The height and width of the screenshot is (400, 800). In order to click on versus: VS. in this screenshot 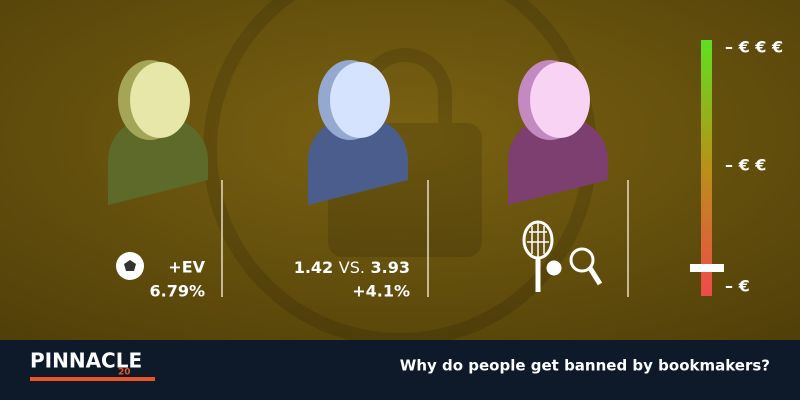, I will do `click(352, 267)`.